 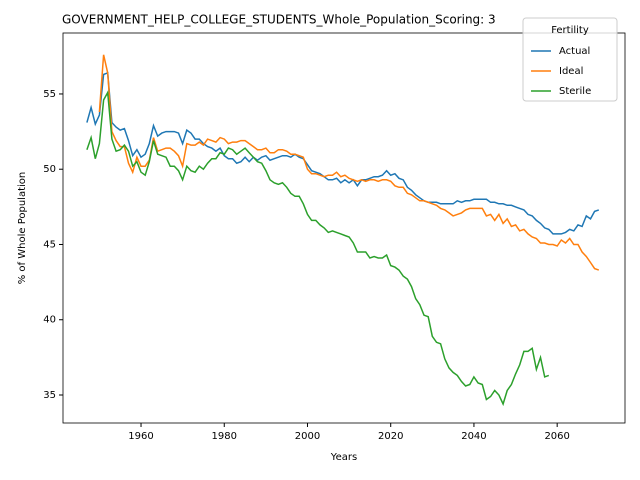 I want to click on legend-title: Fertility, so click(x=570, y=30).